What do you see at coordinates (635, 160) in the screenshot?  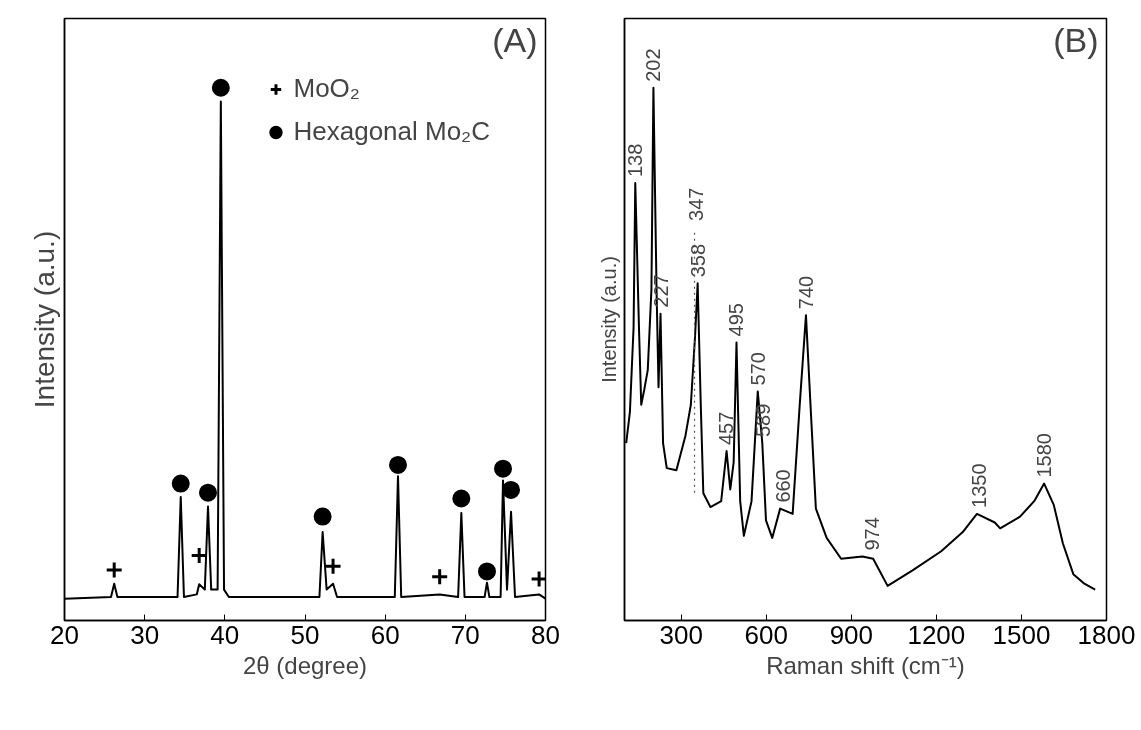 I see `annotation: 138` at bounding box center [635, 160].